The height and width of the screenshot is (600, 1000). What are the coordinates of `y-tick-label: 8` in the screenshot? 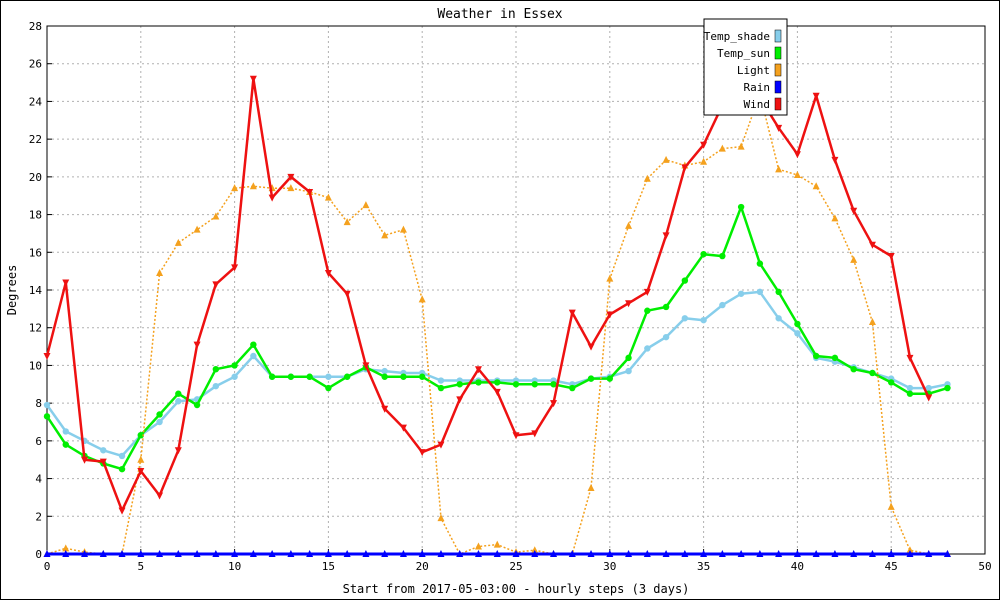 It's located at (38, 403).